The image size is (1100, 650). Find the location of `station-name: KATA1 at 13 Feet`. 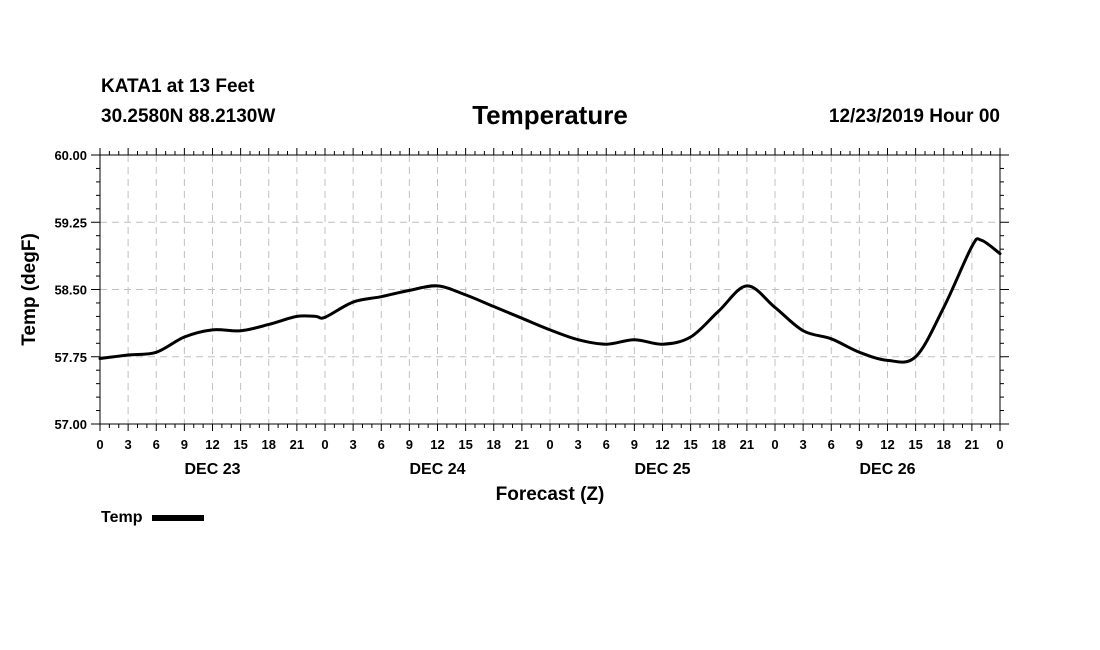

station-name: KATA1 at 13 Feet is located at coordinates (178, 86).